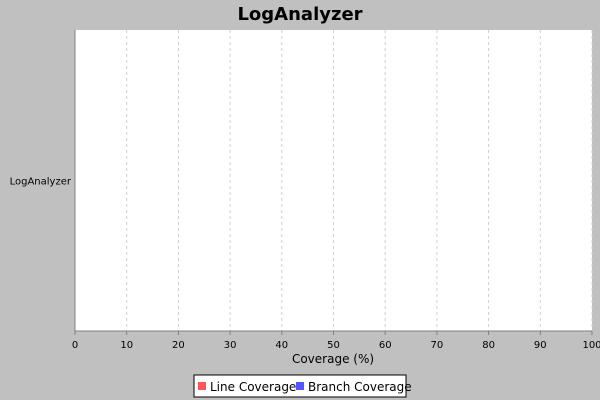  I want to click on x-tick-label: 10, so click(126, 345).